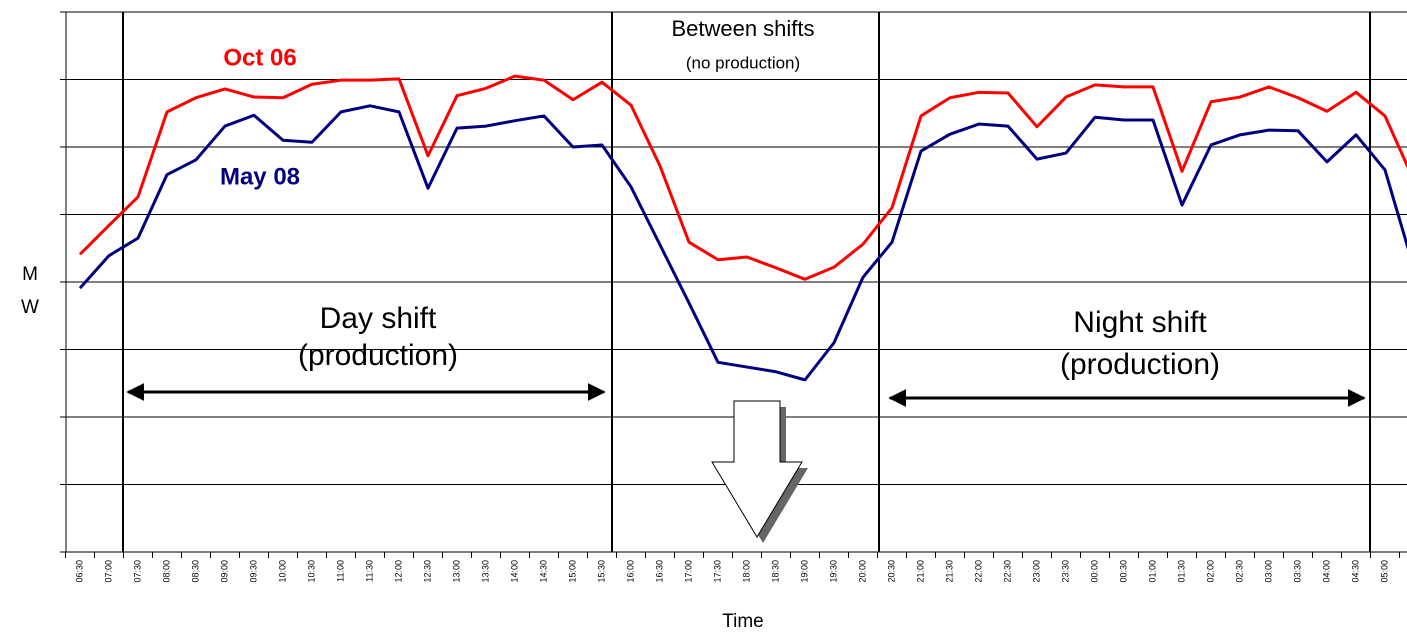 This screenshot has height=635, width=1407. What do you see at coordinates (630, 571) in the screenshot?
I see `x-tick-label: 16:00` at bounding box center [630, 571].